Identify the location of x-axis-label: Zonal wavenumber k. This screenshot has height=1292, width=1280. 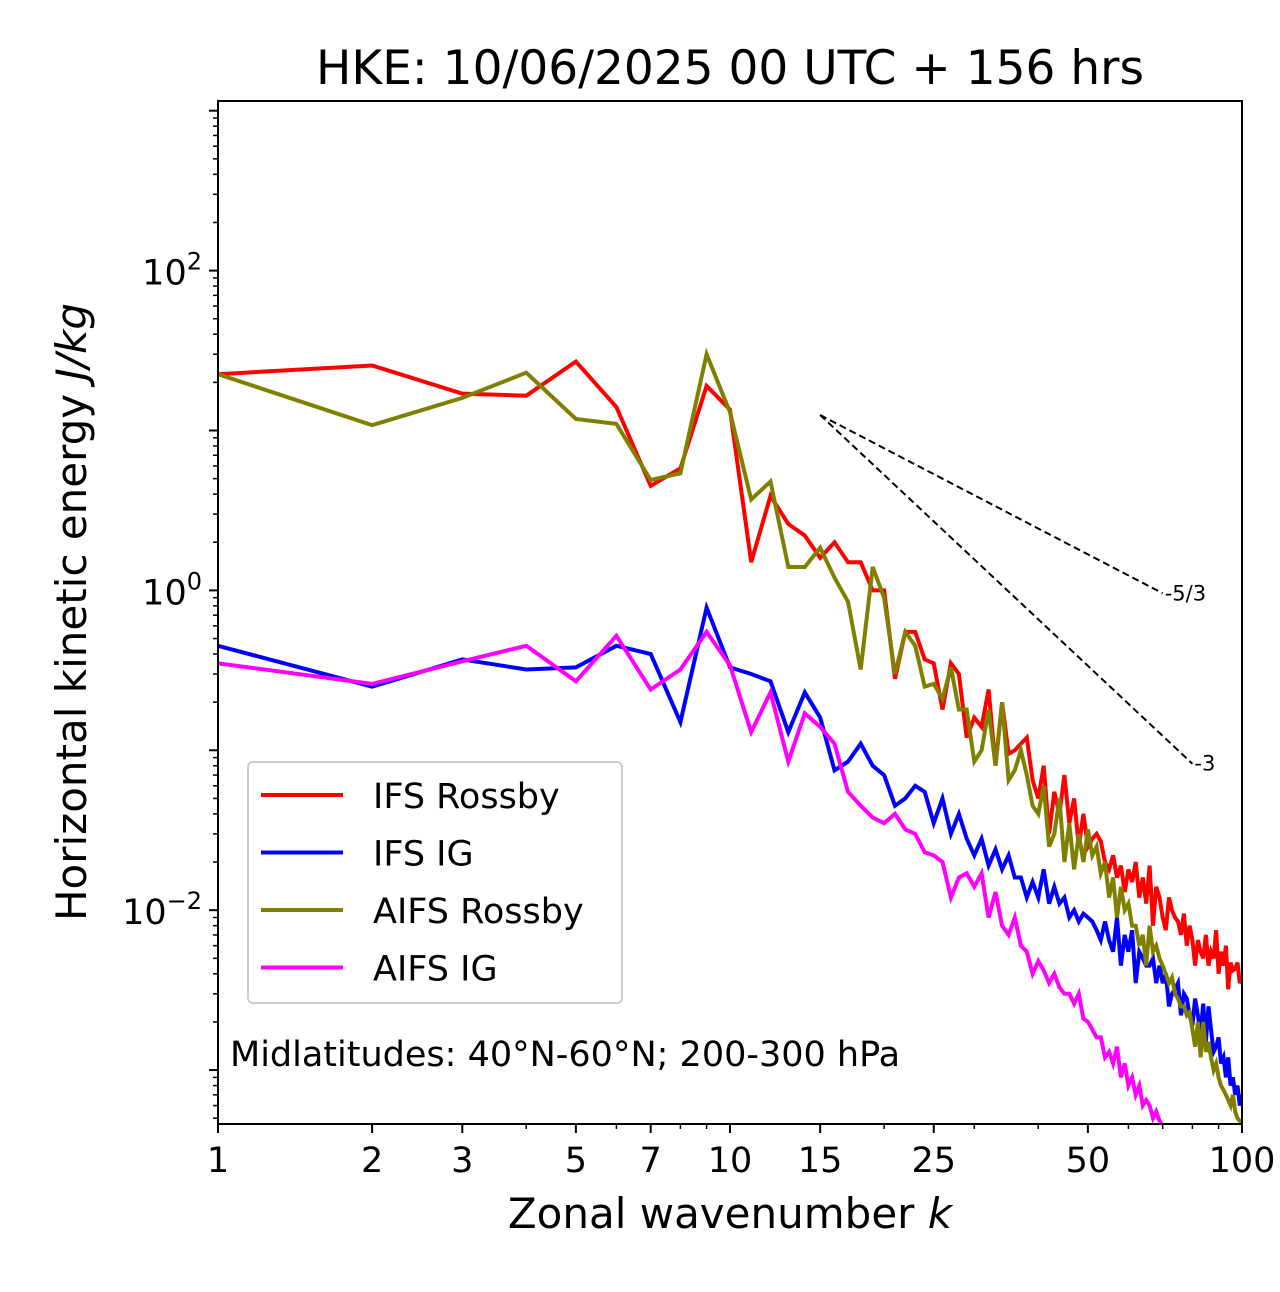
(731, 1213).